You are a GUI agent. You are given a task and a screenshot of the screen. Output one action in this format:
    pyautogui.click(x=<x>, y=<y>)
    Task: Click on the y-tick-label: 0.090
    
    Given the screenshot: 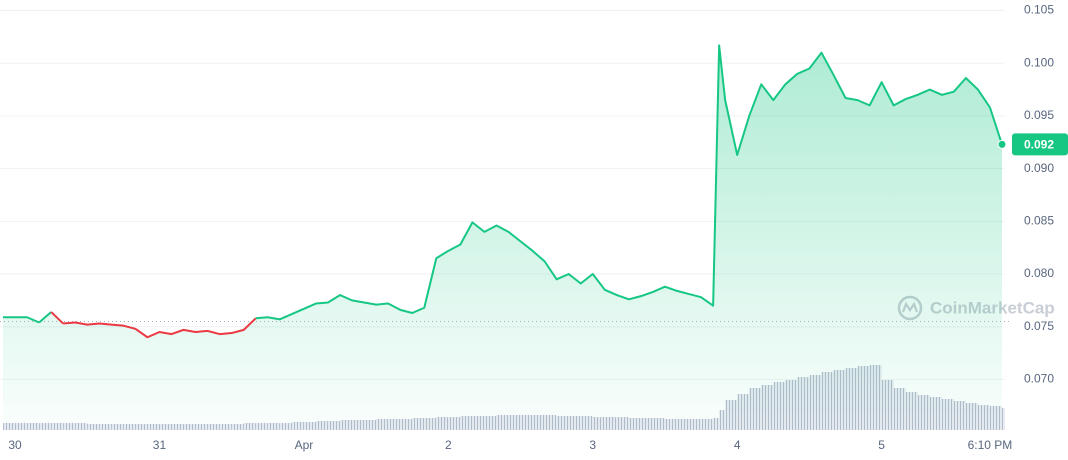 What is the action you would take?
    pyautogui.click(x=1039, y=168)
    